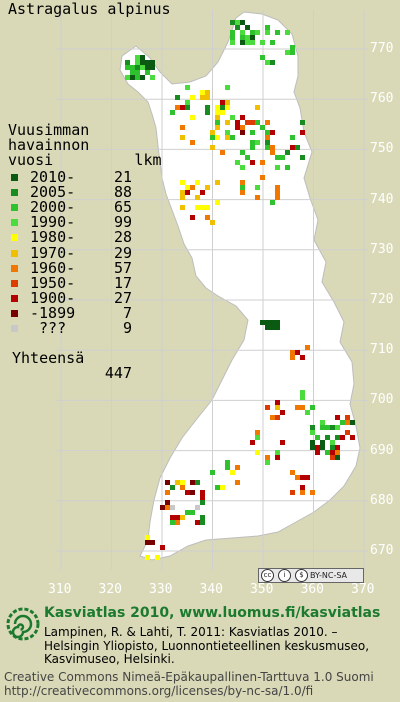  I want to click on legend-heading-line-1: Vuusimman, so click(49, 130).